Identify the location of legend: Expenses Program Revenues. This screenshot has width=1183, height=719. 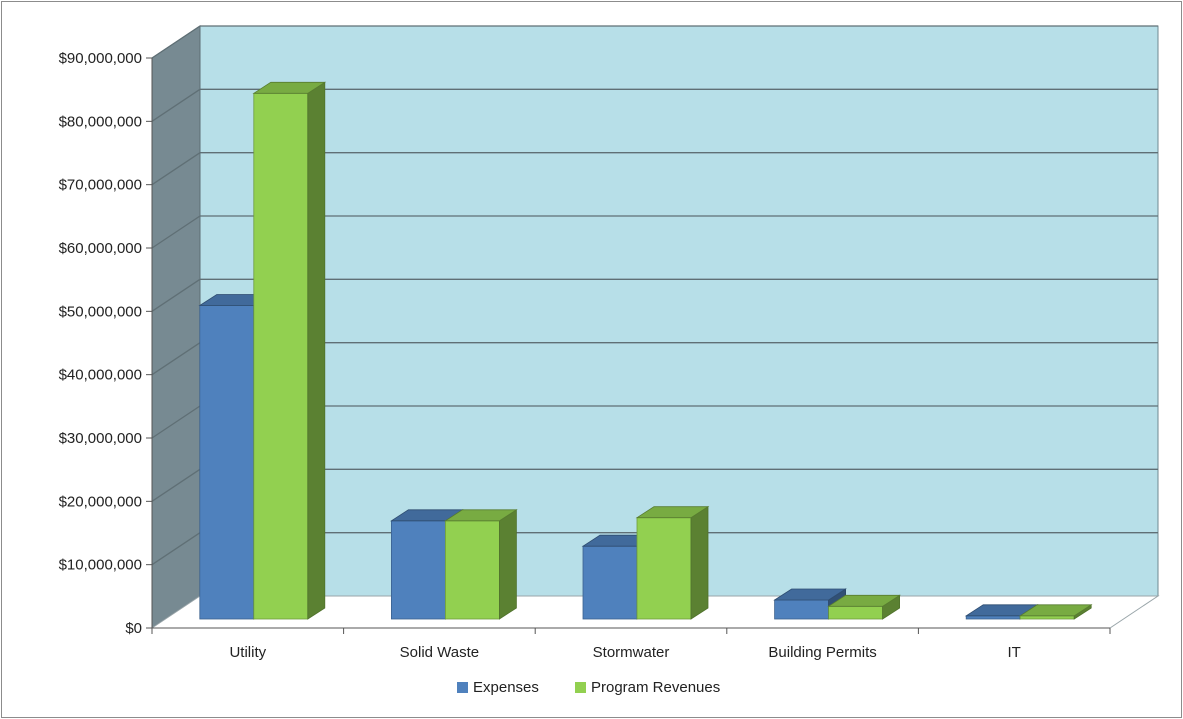
(588, 687).